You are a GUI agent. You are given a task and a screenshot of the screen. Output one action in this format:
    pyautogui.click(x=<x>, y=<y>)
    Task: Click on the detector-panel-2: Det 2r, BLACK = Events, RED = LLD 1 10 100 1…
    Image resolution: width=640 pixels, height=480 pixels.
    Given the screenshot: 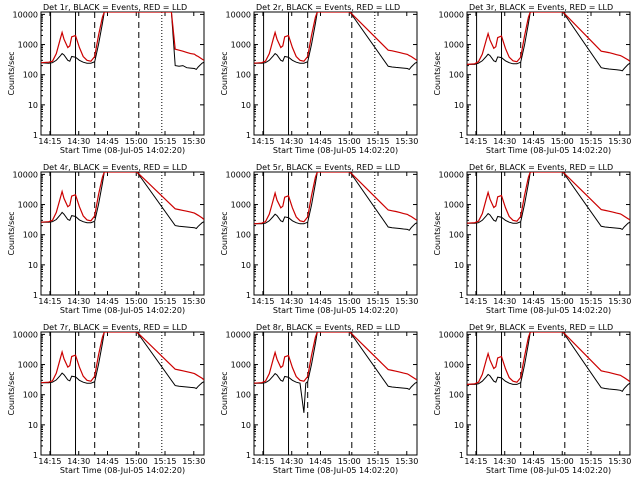 What is the action you would take?
    pyautogui.click(x=319, y=79)
    